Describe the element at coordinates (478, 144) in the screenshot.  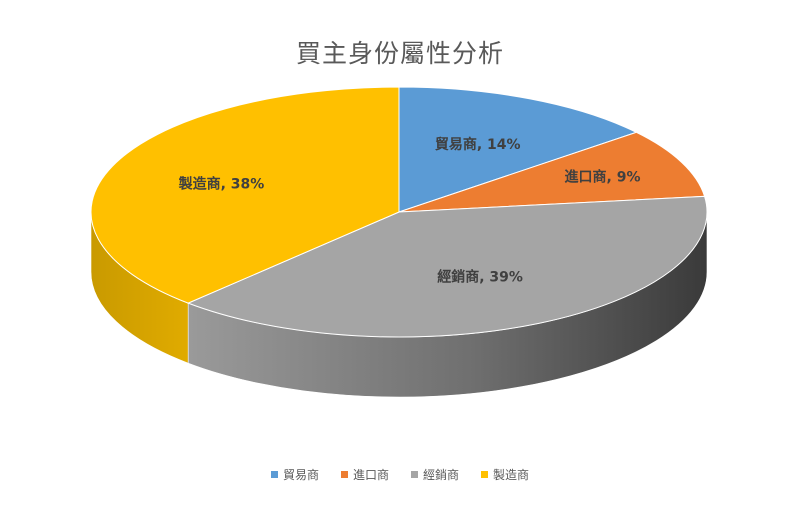
I see `data-label-1: 貿易商, 14%` at that location.